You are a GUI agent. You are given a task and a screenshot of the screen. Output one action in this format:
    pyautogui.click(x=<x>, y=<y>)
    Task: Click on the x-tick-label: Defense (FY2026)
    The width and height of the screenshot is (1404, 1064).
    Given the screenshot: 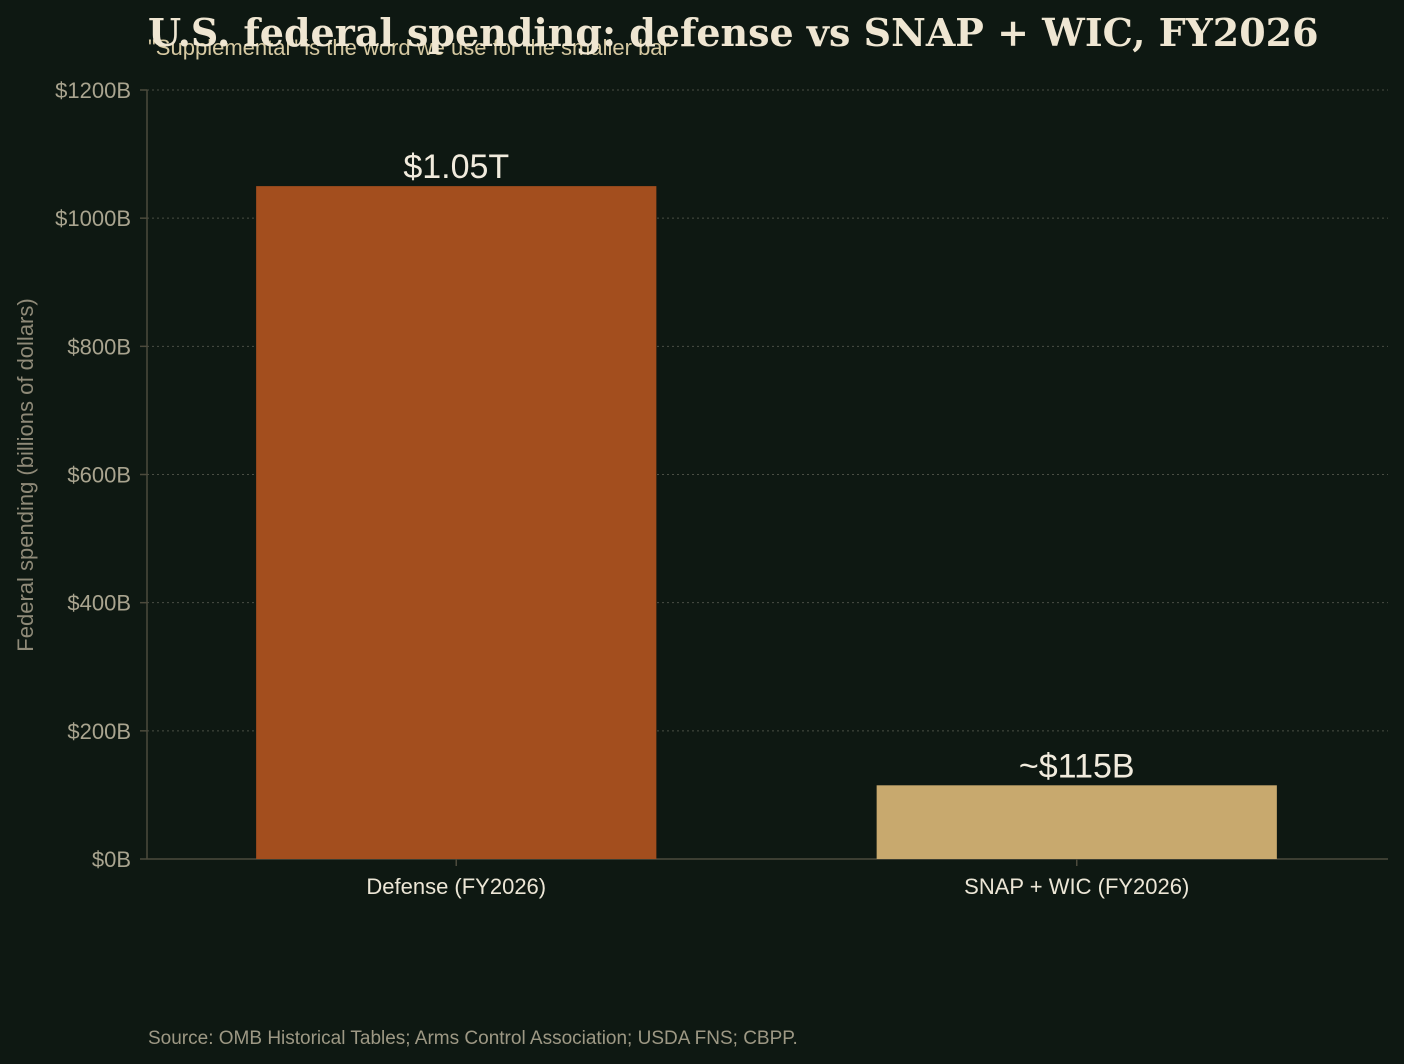 What is the action you would take?
    pyautogui.click(x=456, y=886)
    